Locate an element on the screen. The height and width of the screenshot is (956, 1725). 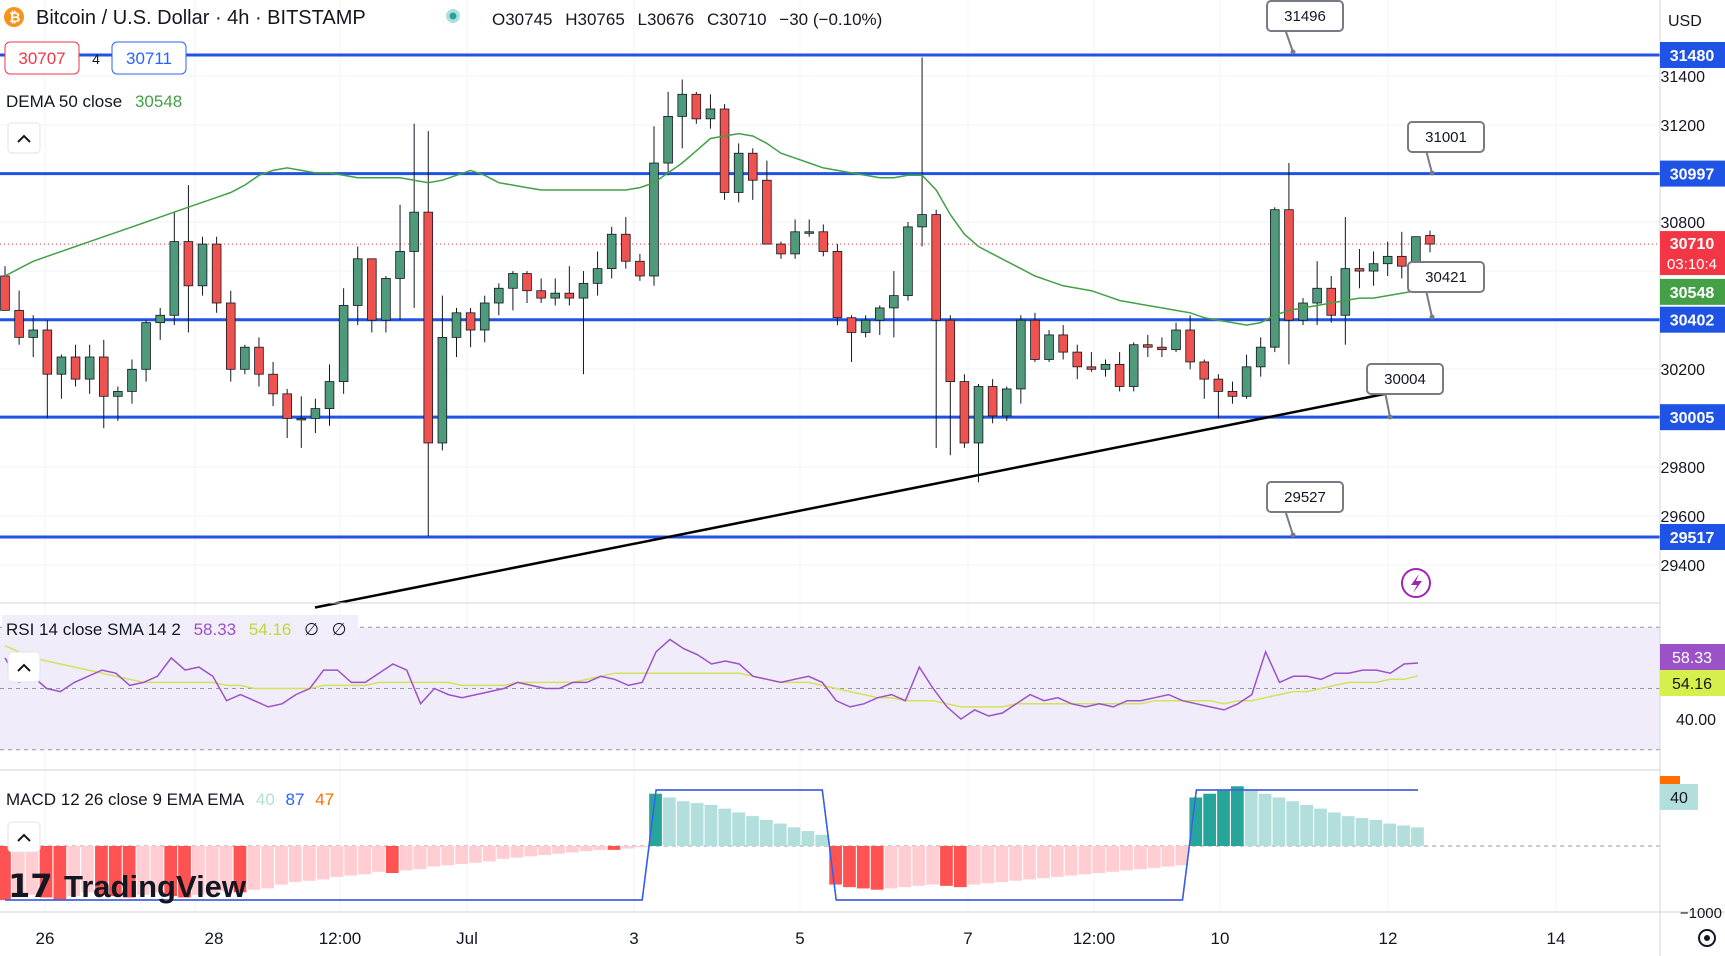
collapse-rsi-button is located at coordinates (24, 667).